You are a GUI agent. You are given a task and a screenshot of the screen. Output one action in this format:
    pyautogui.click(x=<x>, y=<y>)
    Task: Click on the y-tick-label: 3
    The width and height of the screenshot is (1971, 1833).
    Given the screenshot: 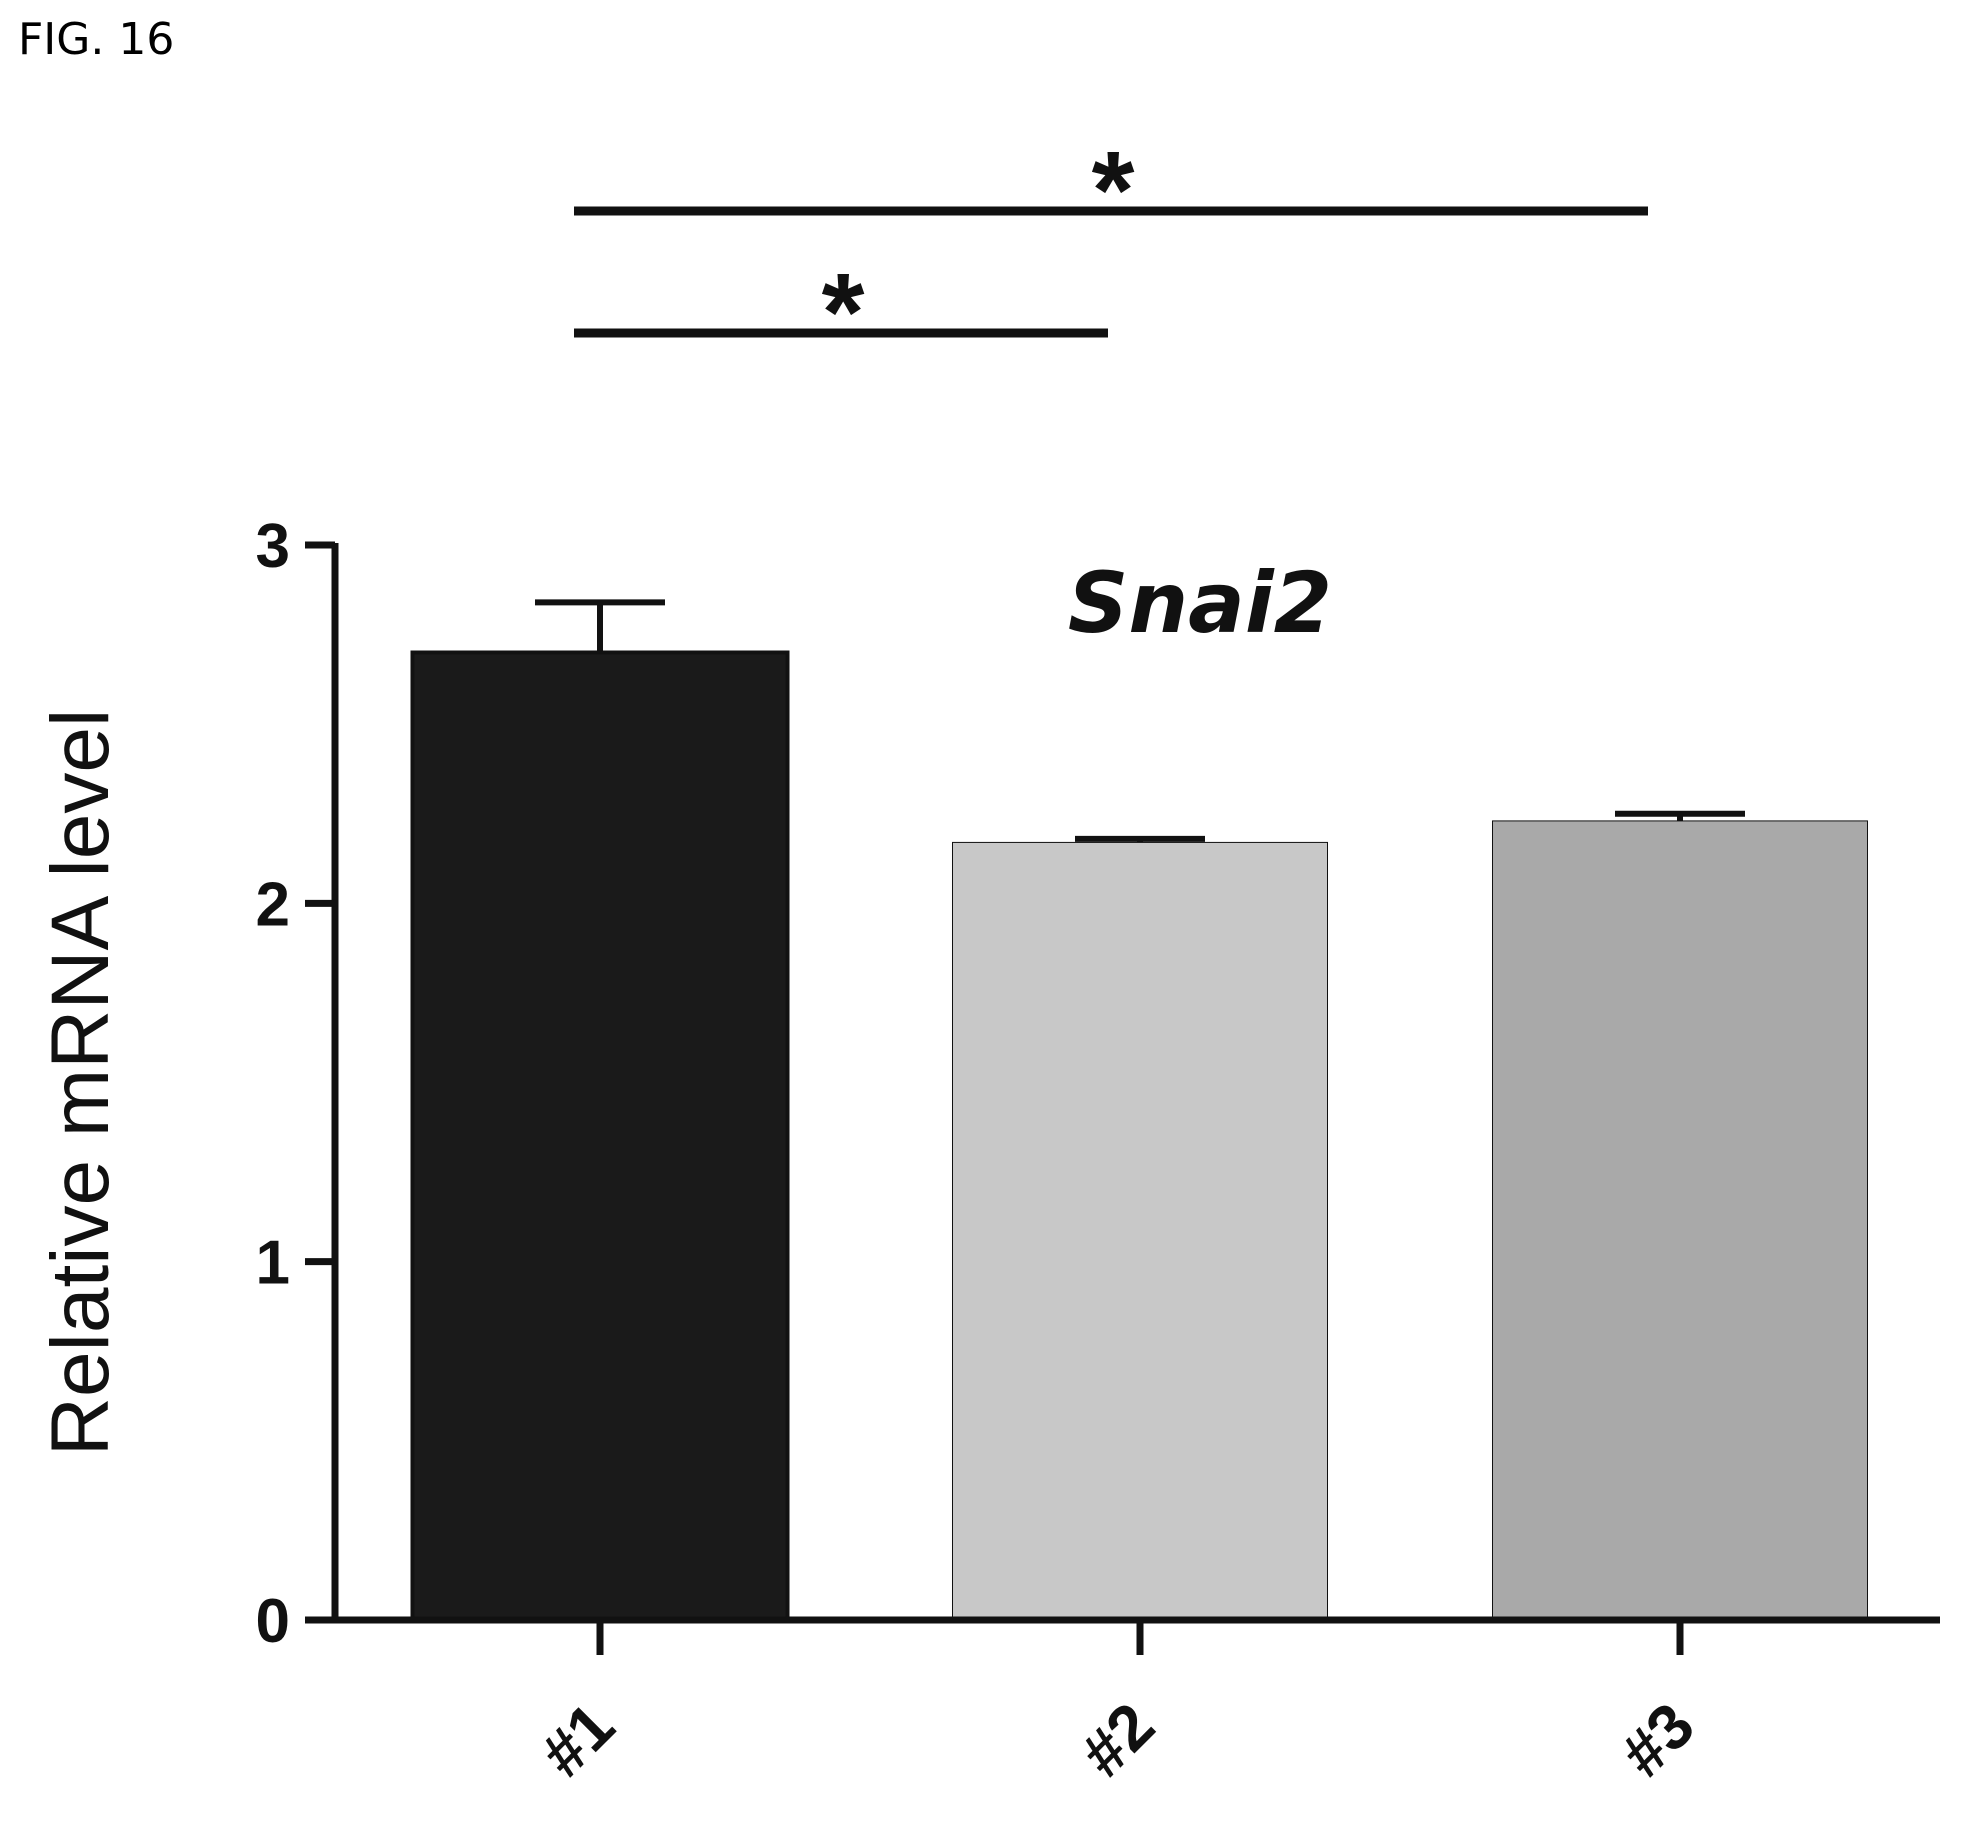 What is the action you would take?
    pyautogui.click(x=273, y=546)
    